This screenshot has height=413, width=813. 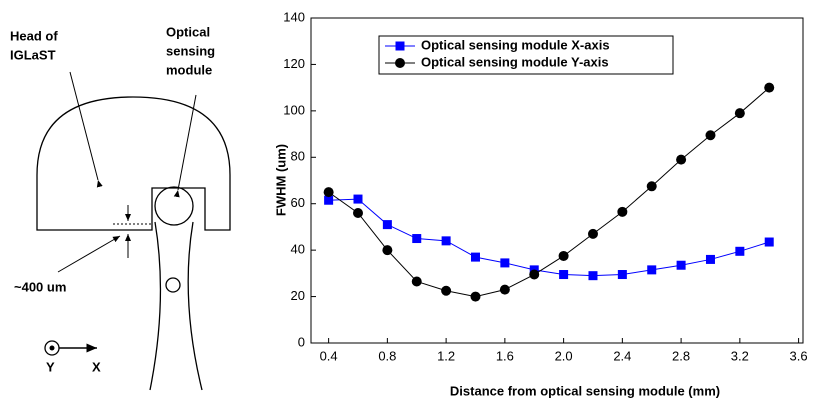 What do you see at coordinates (298, 295) in the screenshot?
I see `y-tick-label: 20` at bounding box center [298, 295].